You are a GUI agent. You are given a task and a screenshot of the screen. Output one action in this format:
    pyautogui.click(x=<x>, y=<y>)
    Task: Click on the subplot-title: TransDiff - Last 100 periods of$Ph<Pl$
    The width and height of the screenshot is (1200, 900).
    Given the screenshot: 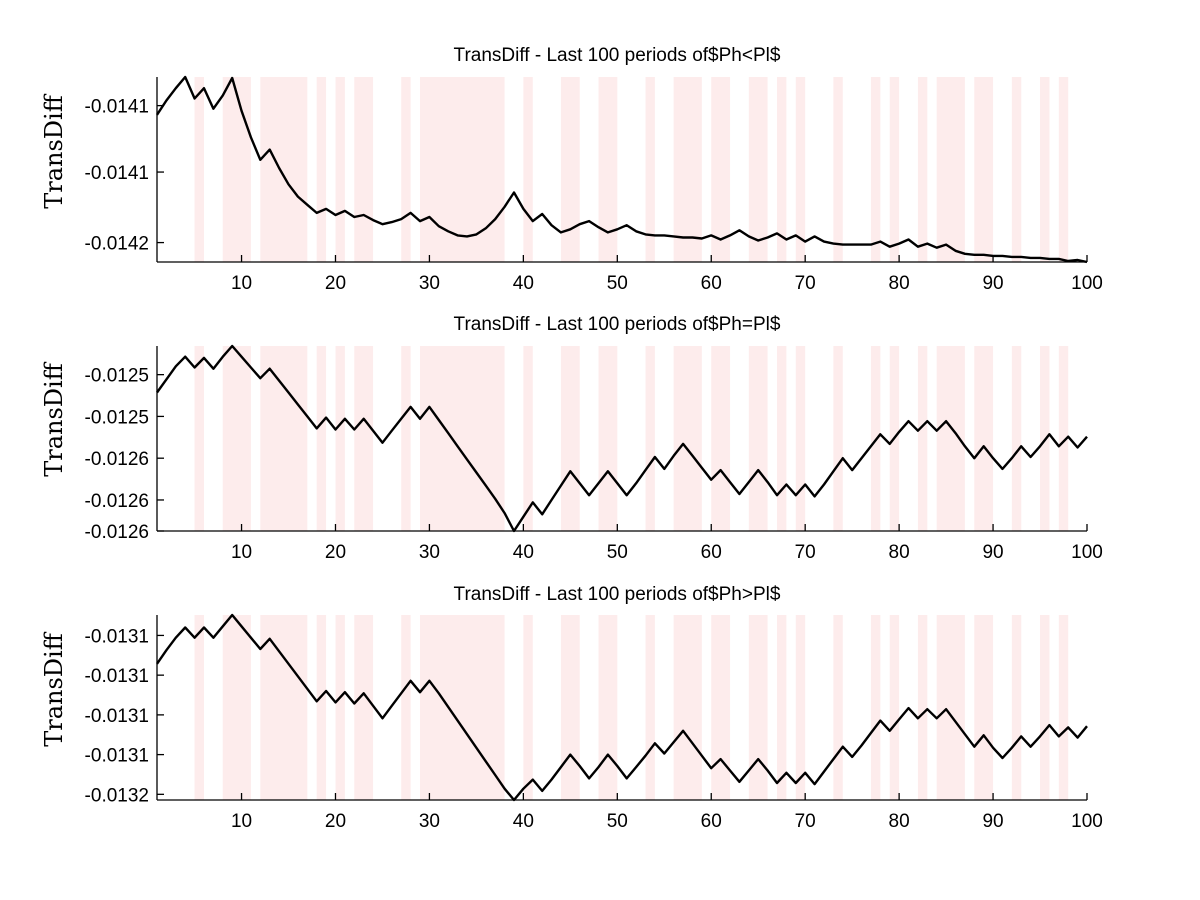 What is the action you would take?
    pyautogui.click(x=617, y=55)
    